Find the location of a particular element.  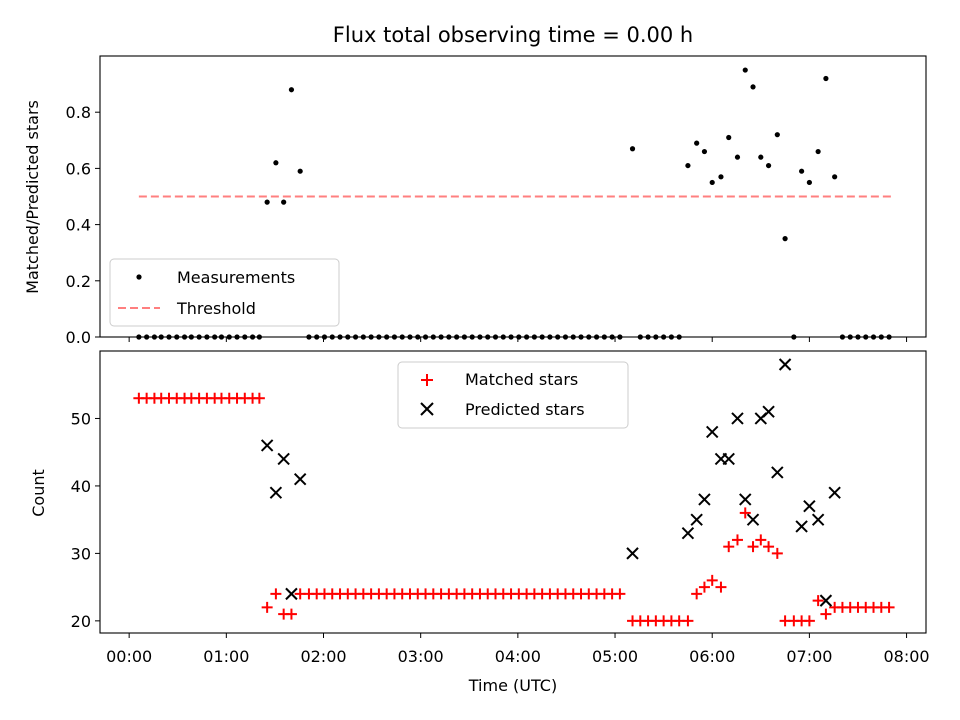

top-y-tick-label: 0.2 is located at coordinates (78, 281).